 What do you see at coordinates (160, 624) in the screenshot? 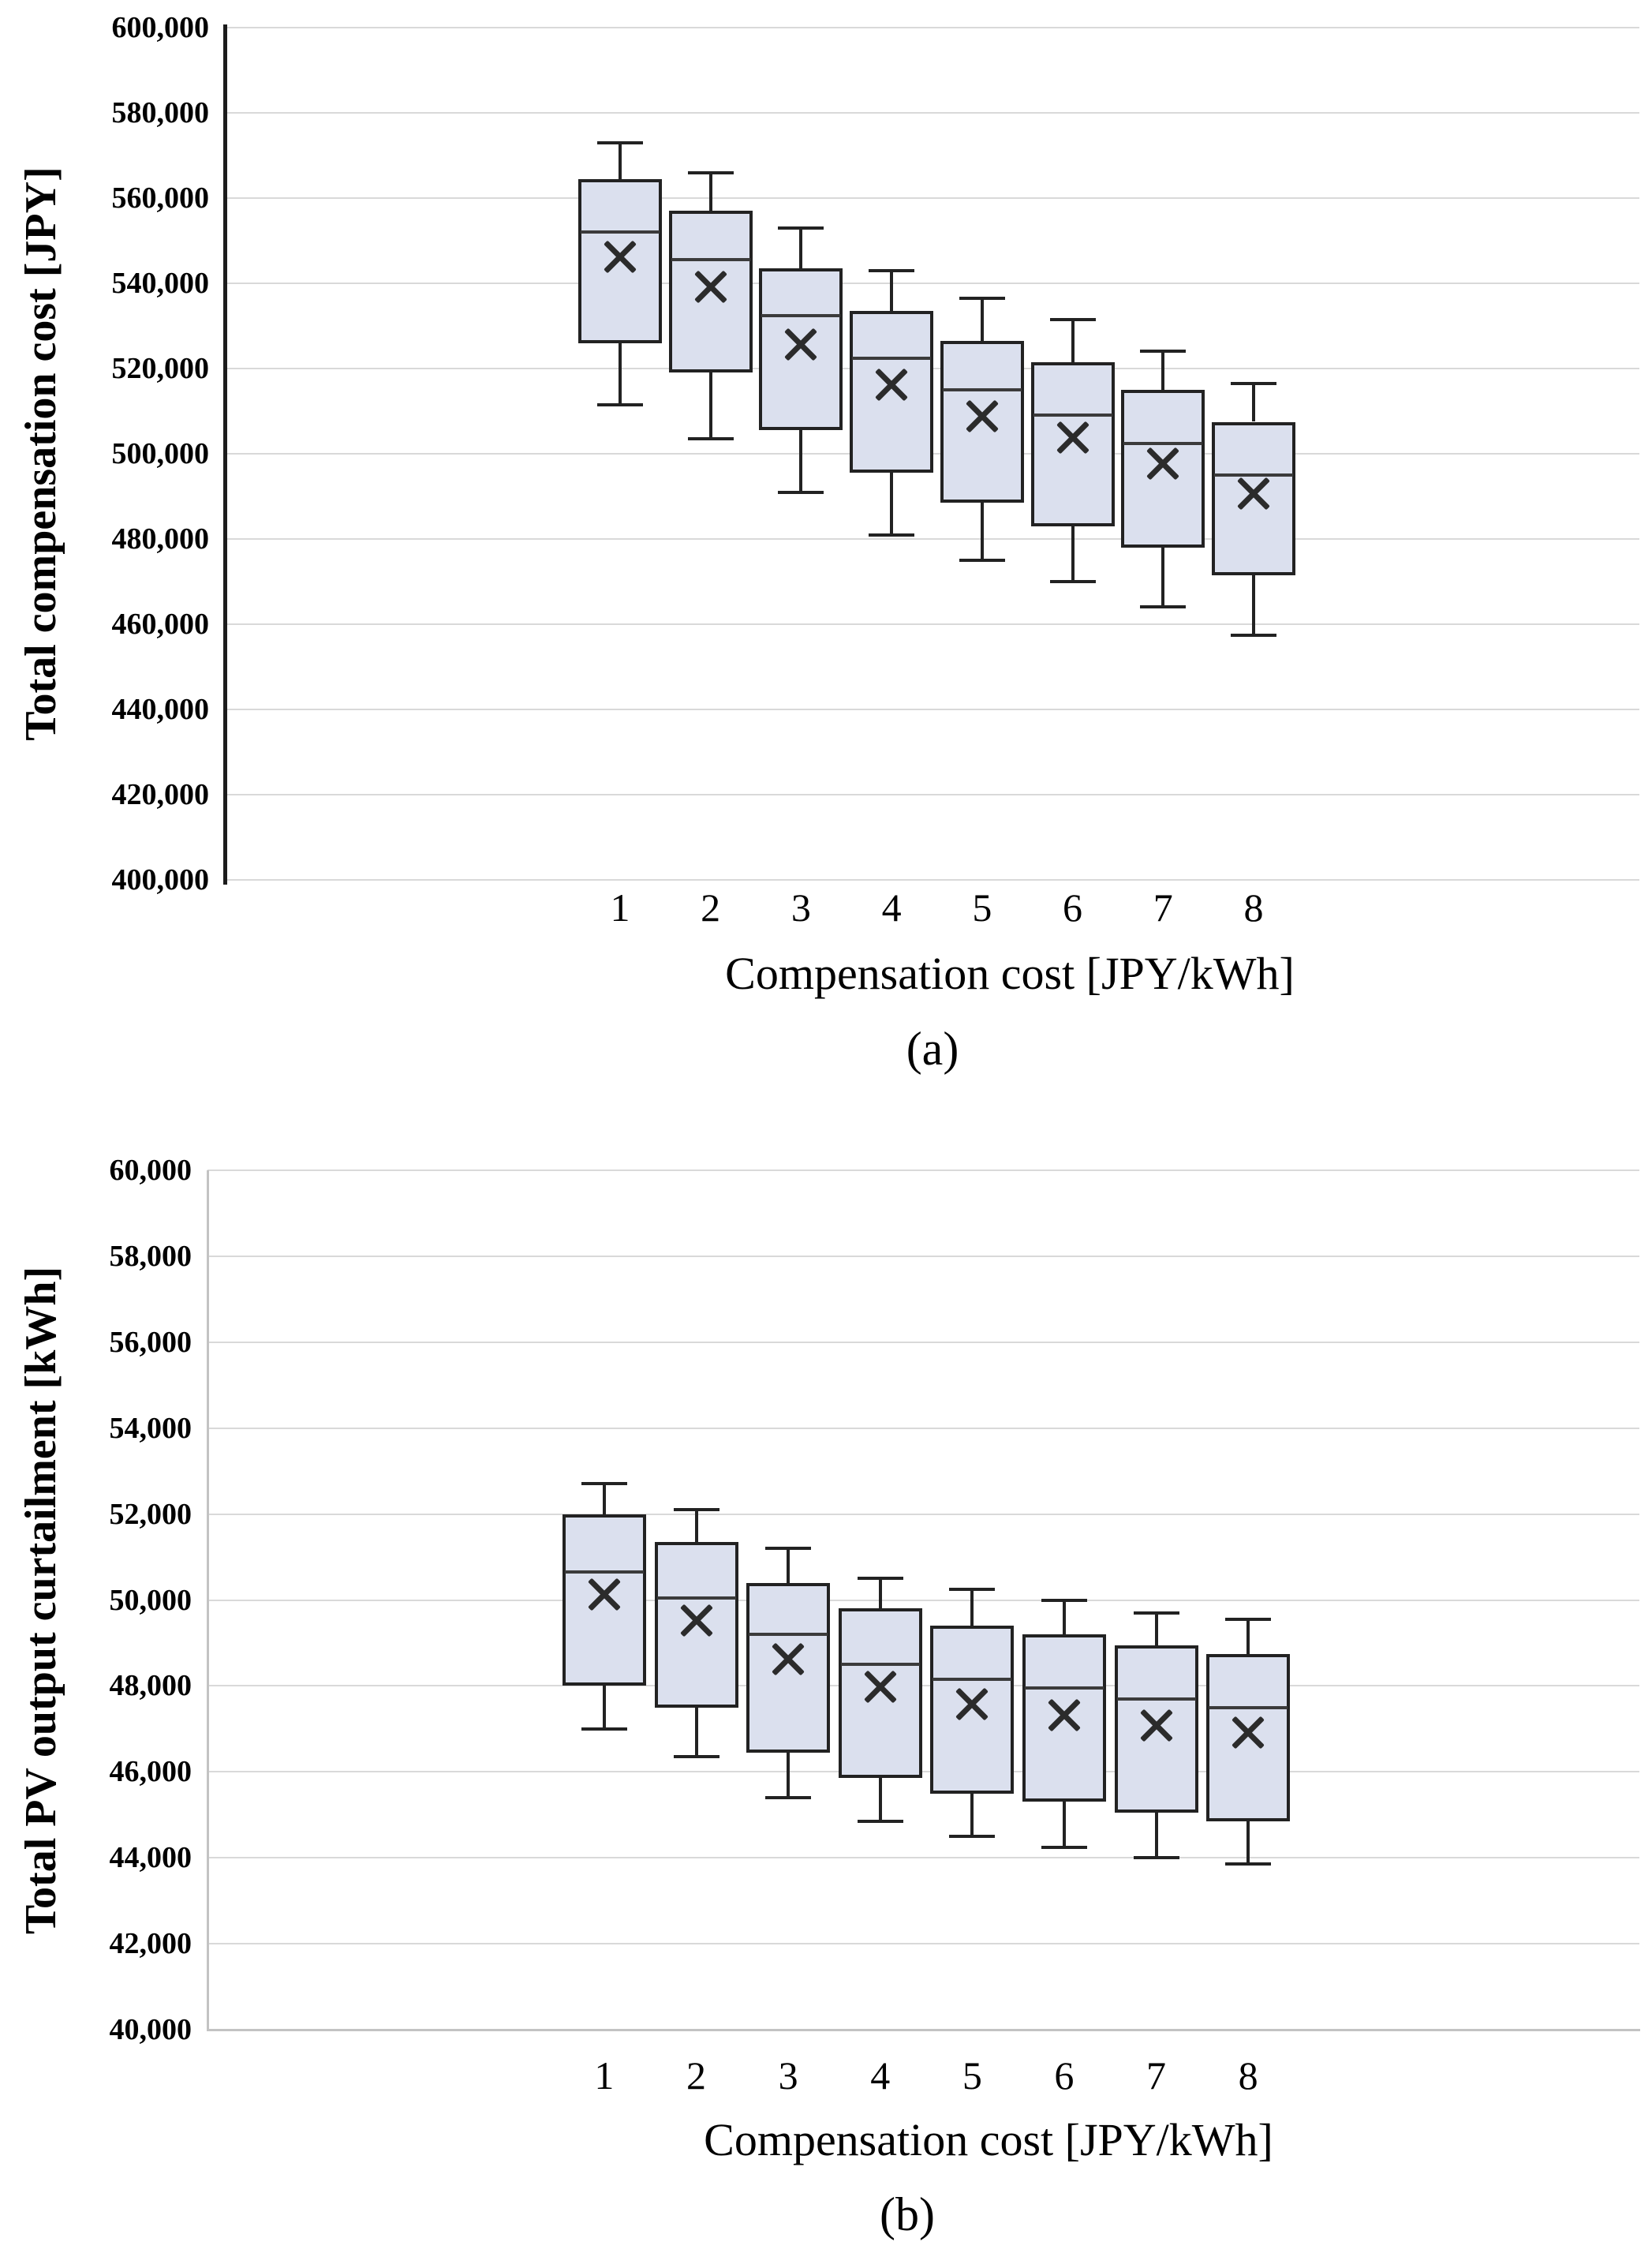
I see `y-tick-label-a: 460,000` at bounding box center [160, 624].